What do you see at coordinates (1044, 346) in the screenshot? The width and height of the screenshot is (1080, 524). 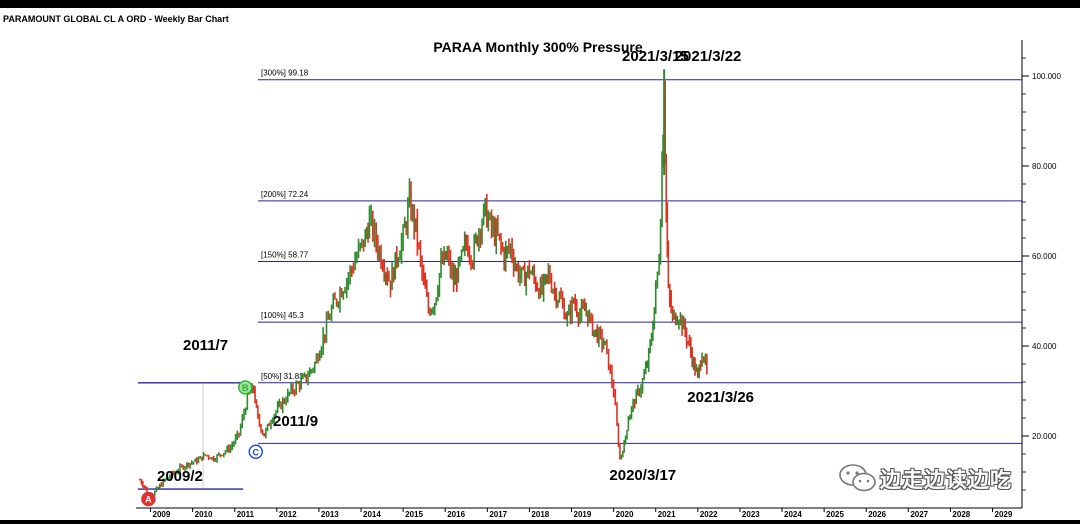 I see `y-tick-label: 40.000` at bounding box center [1044, 346].